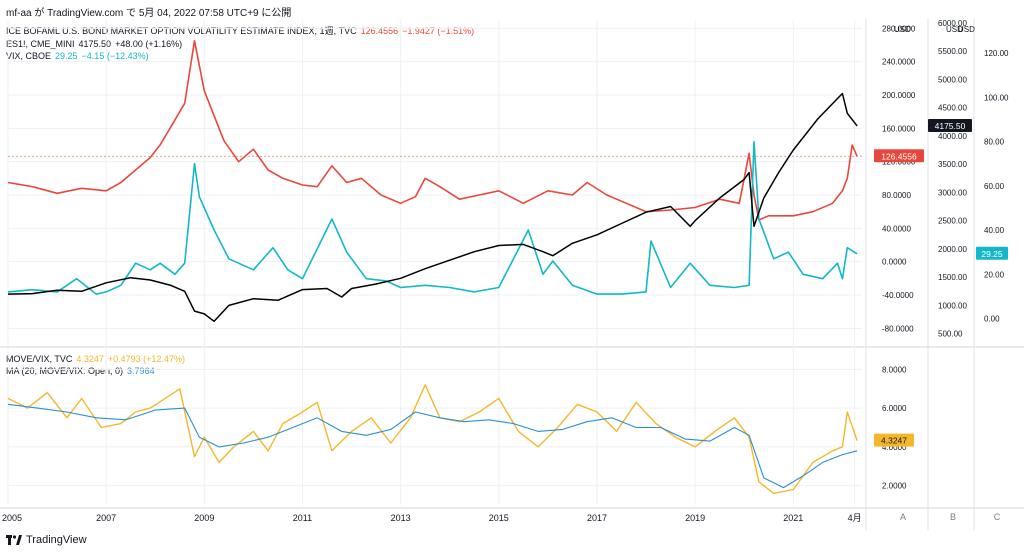 The image size is (1024, 553). What do you see at coordinates (994, 230) in the screenshot?
I see `scale-c-tick: 40.00` at bounding box center [994, 230].